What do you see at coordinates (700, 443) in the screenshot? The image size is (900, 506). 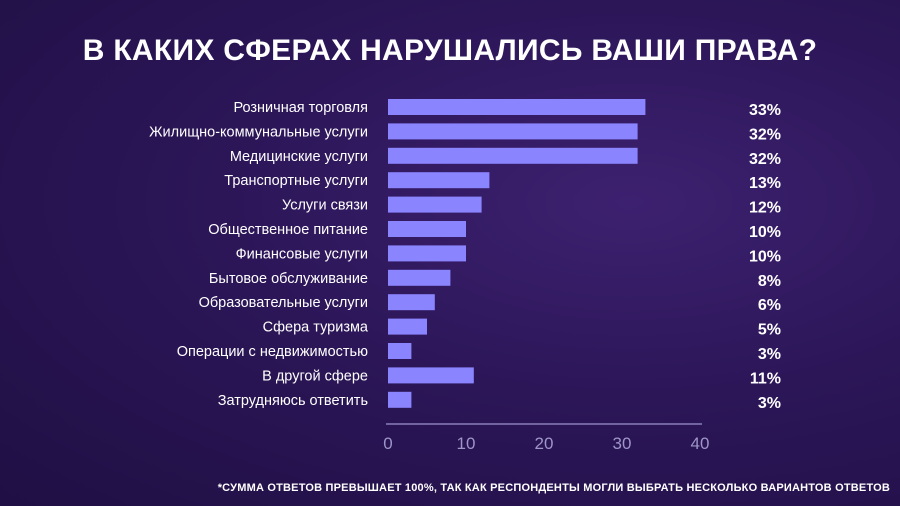 I see `x-tick-label: 40` at bounding box center [700, 443].